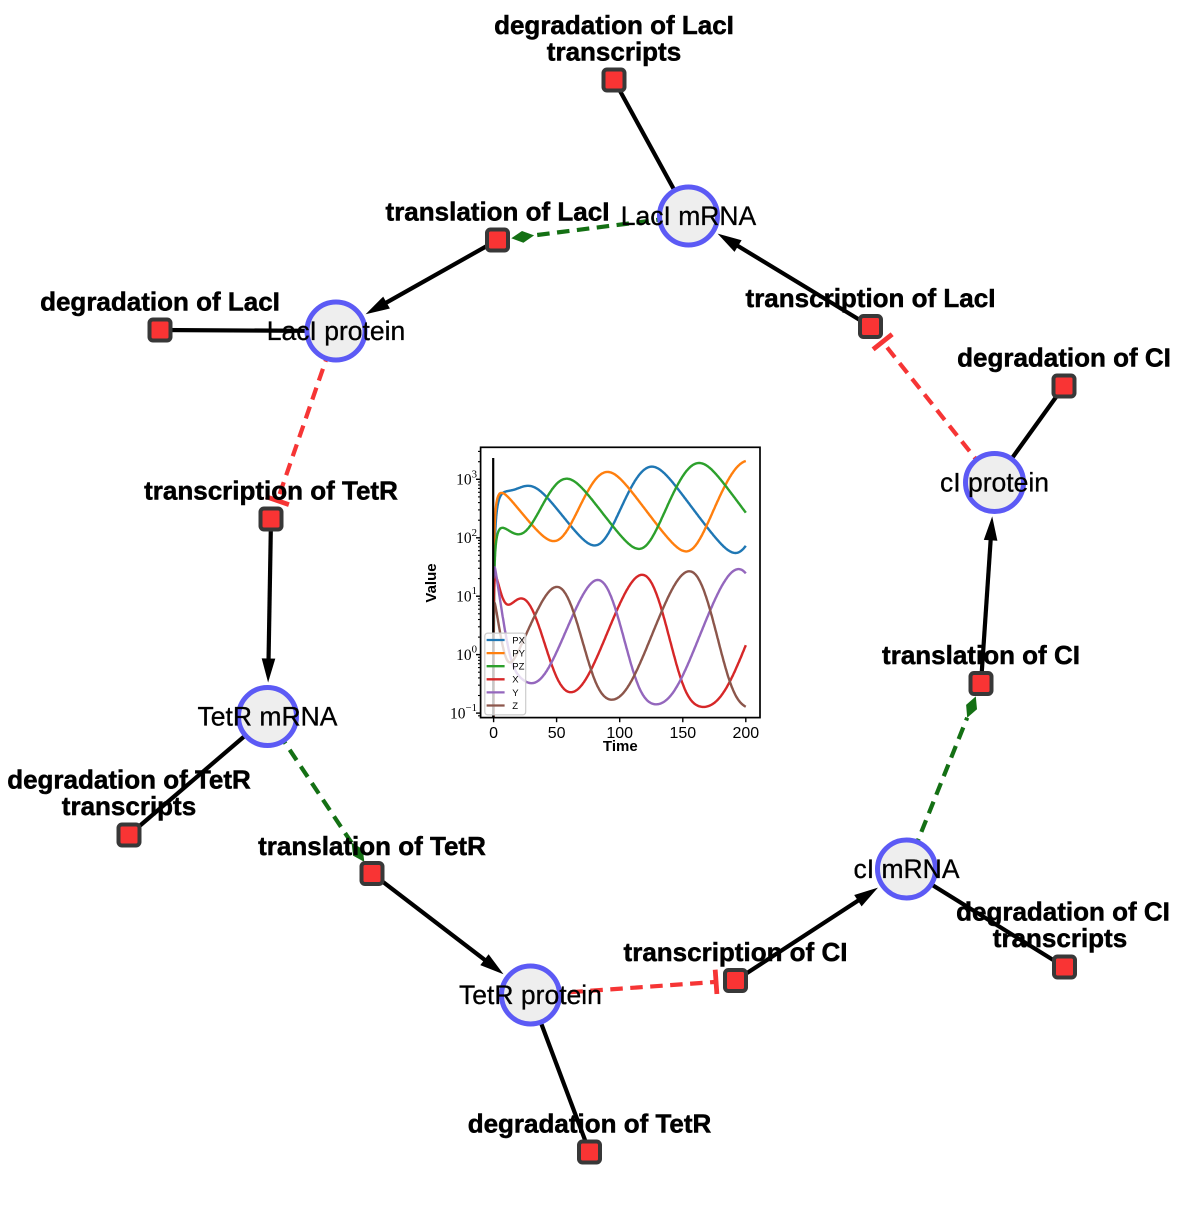 The width and height of the screenshot is (1189, 1205). What do you see at coordinates (518, 654) in the screenshot?
I see `svg-text: PY` at bounding box center [518, 654].